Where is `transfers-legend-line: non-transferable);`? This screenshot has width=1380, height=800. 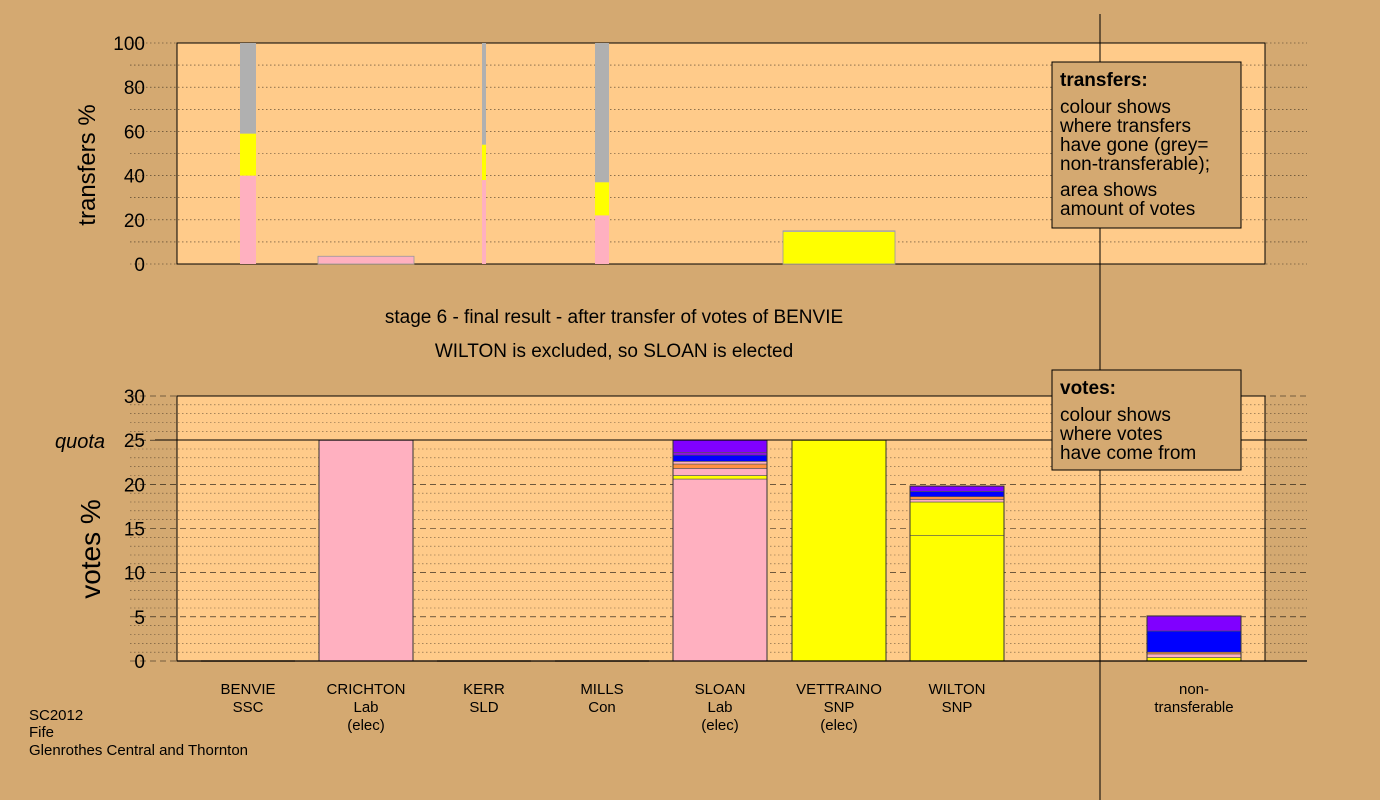 transfers-legend-line: non-transferable); is located at coordinates (1135, 164).